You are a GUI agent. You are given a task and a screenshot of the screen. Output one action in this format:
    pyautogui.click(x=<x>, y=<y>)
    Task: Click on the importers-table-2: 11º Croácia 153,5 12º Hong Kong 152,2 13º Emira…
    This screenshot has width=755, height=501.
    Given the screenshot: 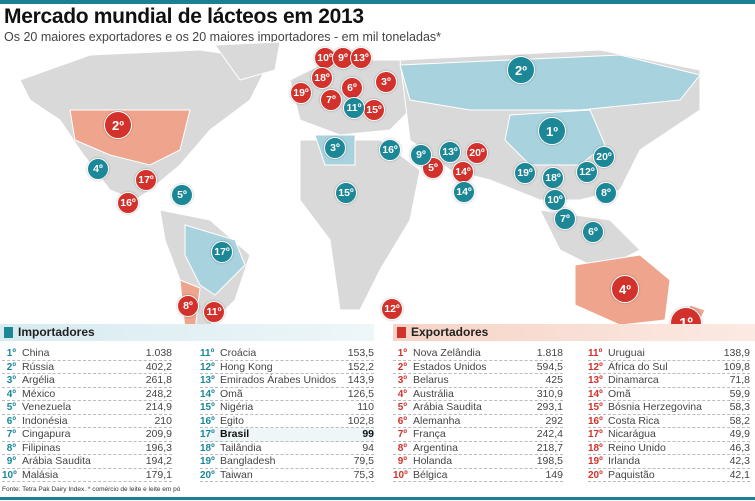 What is the action you would take?
    pyautogui.click(x=287, y=414)
    